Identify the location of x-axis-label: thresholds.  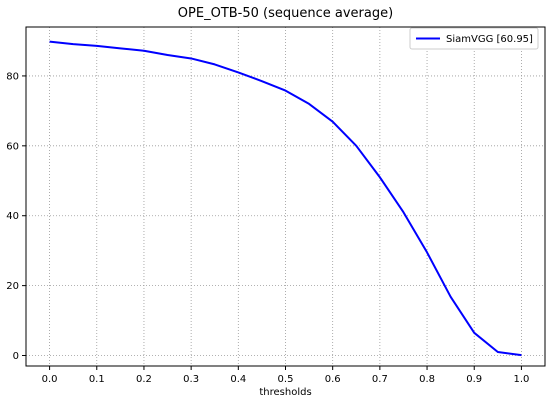
(285, 392).